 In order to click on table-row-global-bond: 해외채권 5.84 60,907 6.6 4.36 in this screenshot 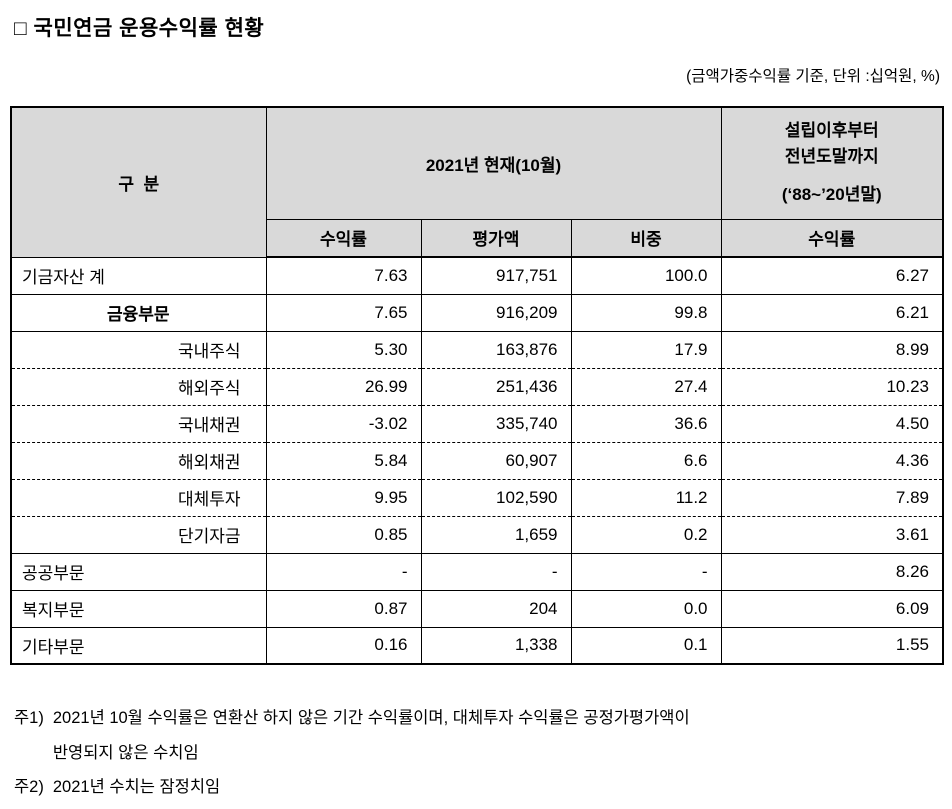, I will do `click(477, 460)`.